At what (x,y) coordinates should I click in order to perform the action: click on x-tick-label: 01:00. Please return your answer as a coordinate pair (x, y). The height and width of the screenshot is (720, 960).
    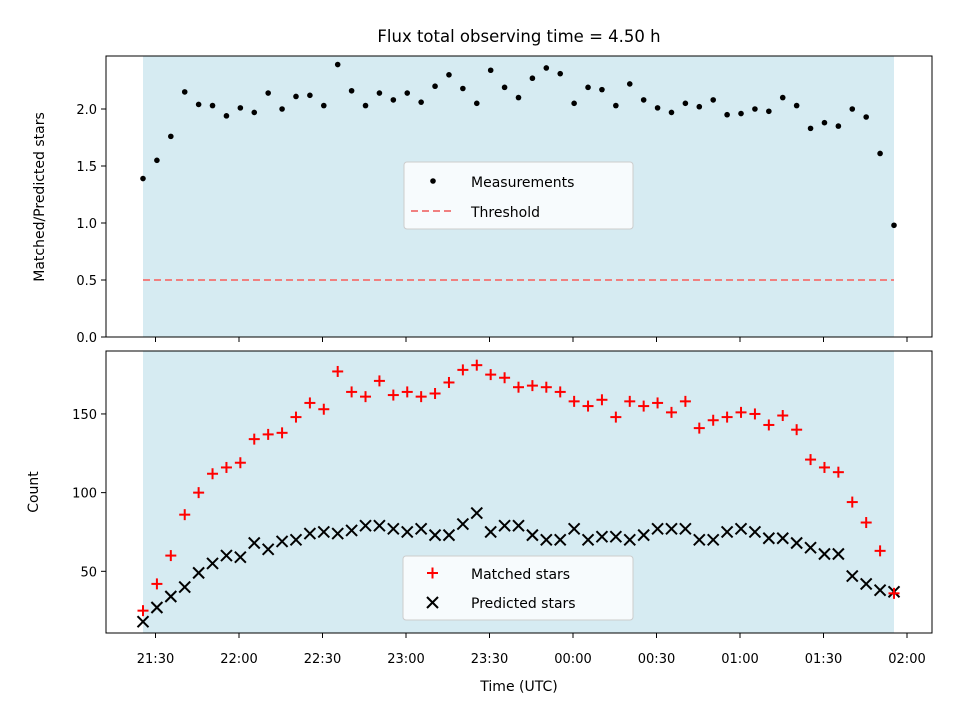
    Looking at the image, I should click on (739, 659).